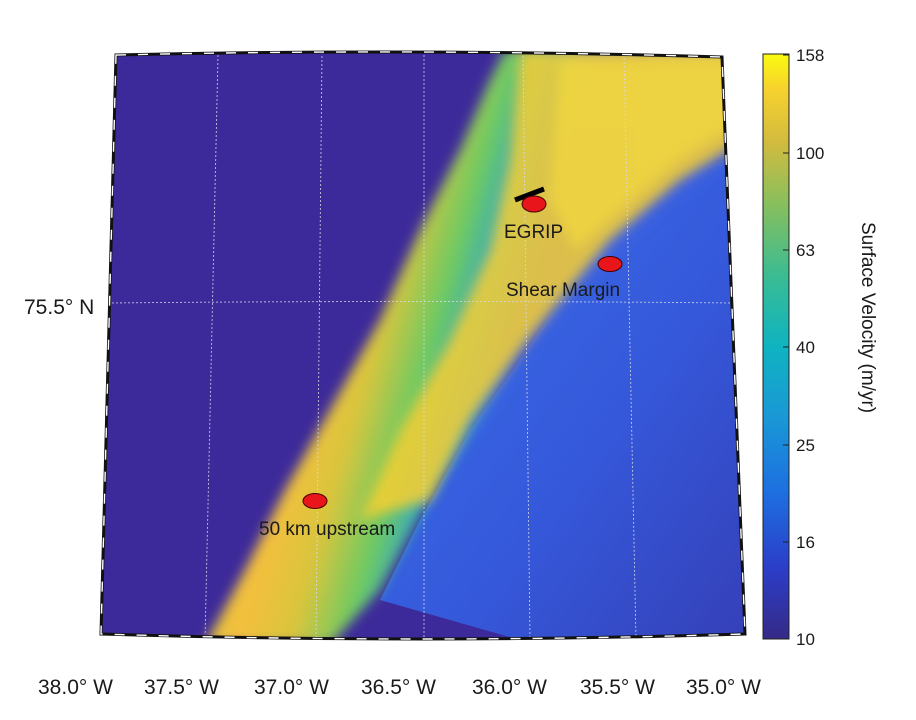 This screenshot has height=720, width=916. I want to click on lon-label-35.0: 35.0° W, so click(723, 687).